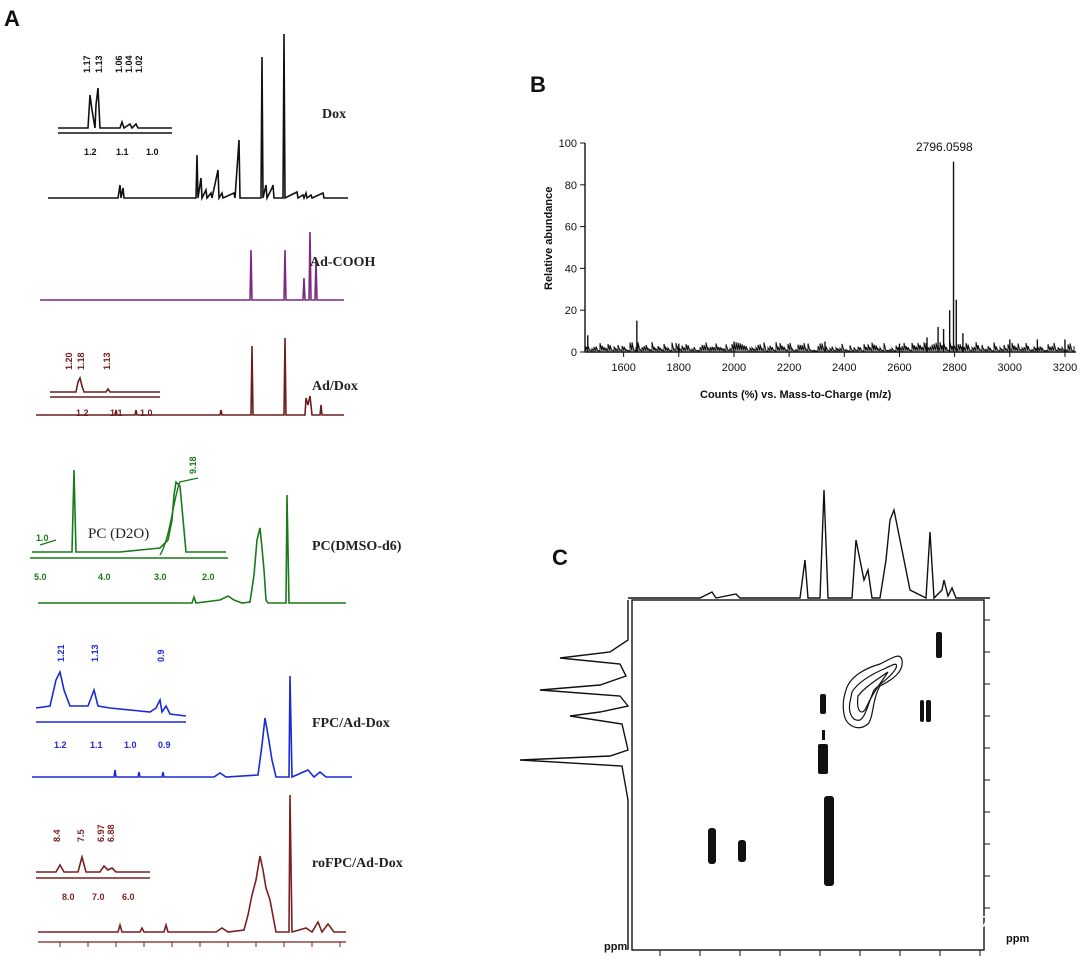 This screenshot has height=965, width=1080. Describe the element at coordinates (129, 64) in the screenshot. I see `inset-dox-peak-4: 1.04` at that location.